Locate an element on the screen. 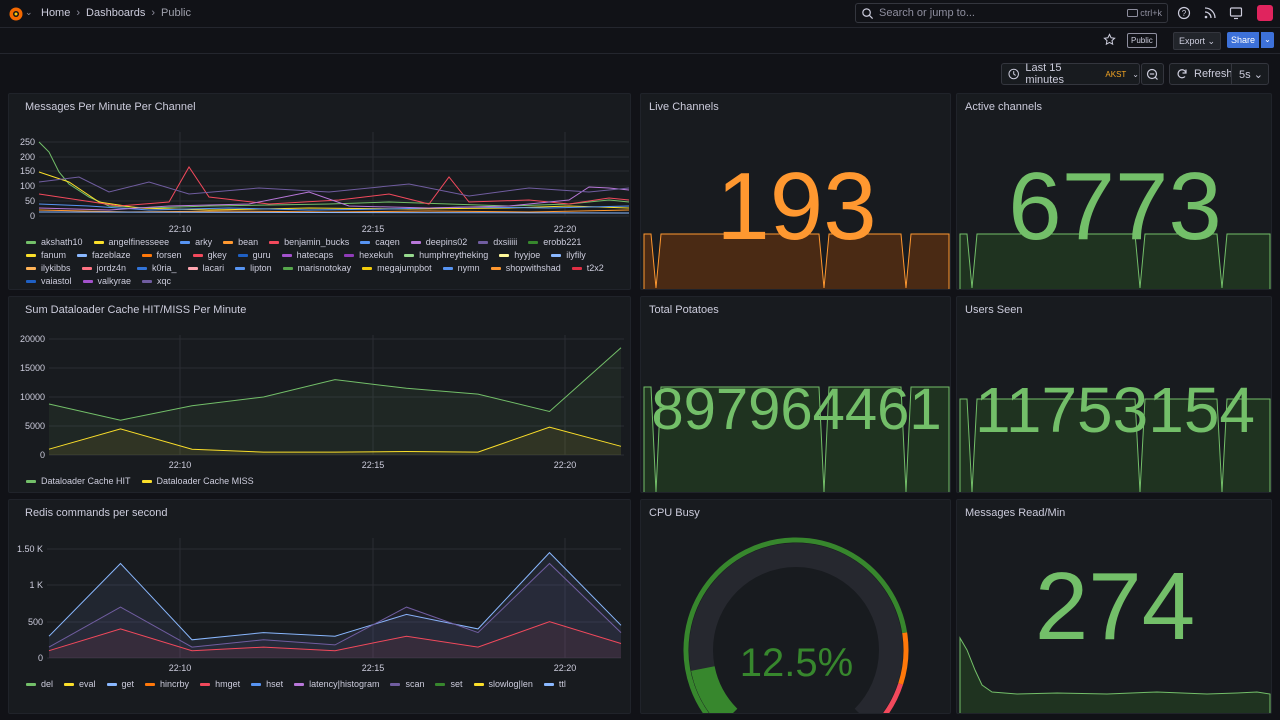 The image size is (1280, 720). legend-item: deepins02 is located at coordinates (438, 242).